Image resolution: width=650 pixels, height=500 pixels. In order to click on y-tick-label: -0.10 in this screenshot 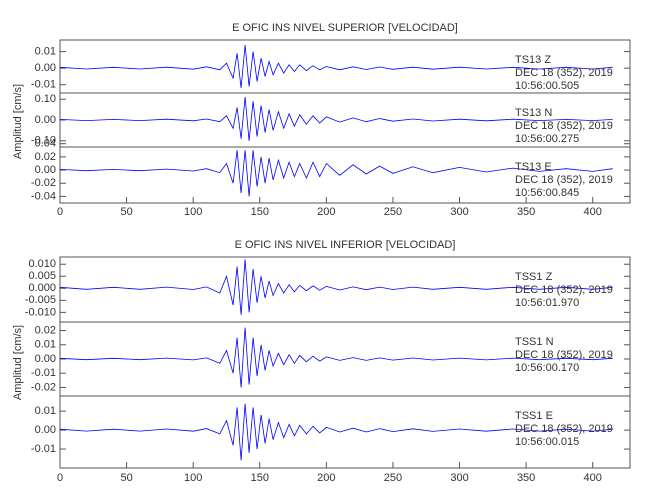, I will do `click(43, 141)`.